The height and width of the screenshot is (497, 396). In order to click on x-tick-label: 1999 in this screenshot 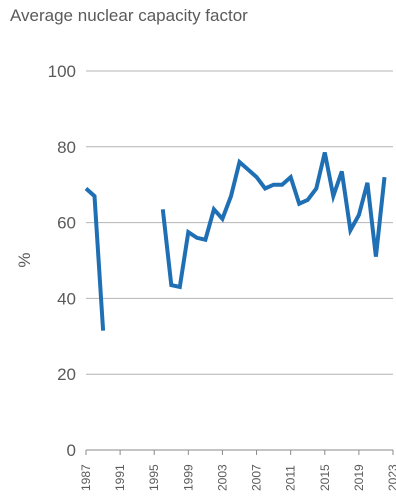, I will do `click(188, 477)`.